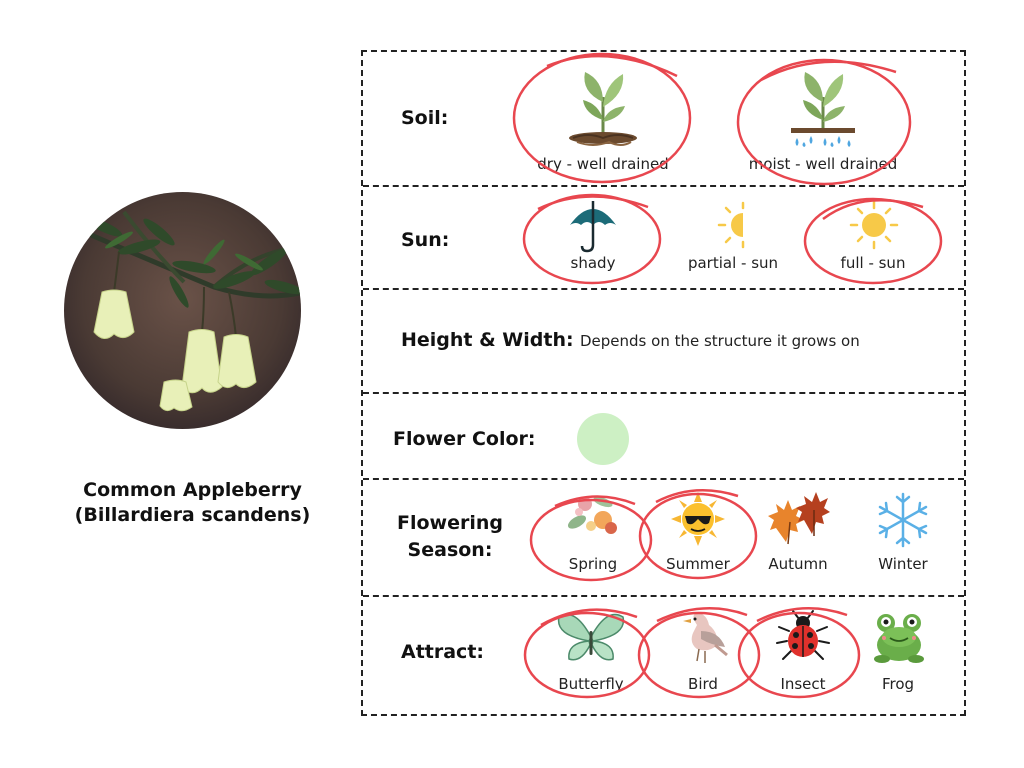  Describe the element at coordinates (698, 564) in the screenshot. I see `season-option-label: Summer` at that location.